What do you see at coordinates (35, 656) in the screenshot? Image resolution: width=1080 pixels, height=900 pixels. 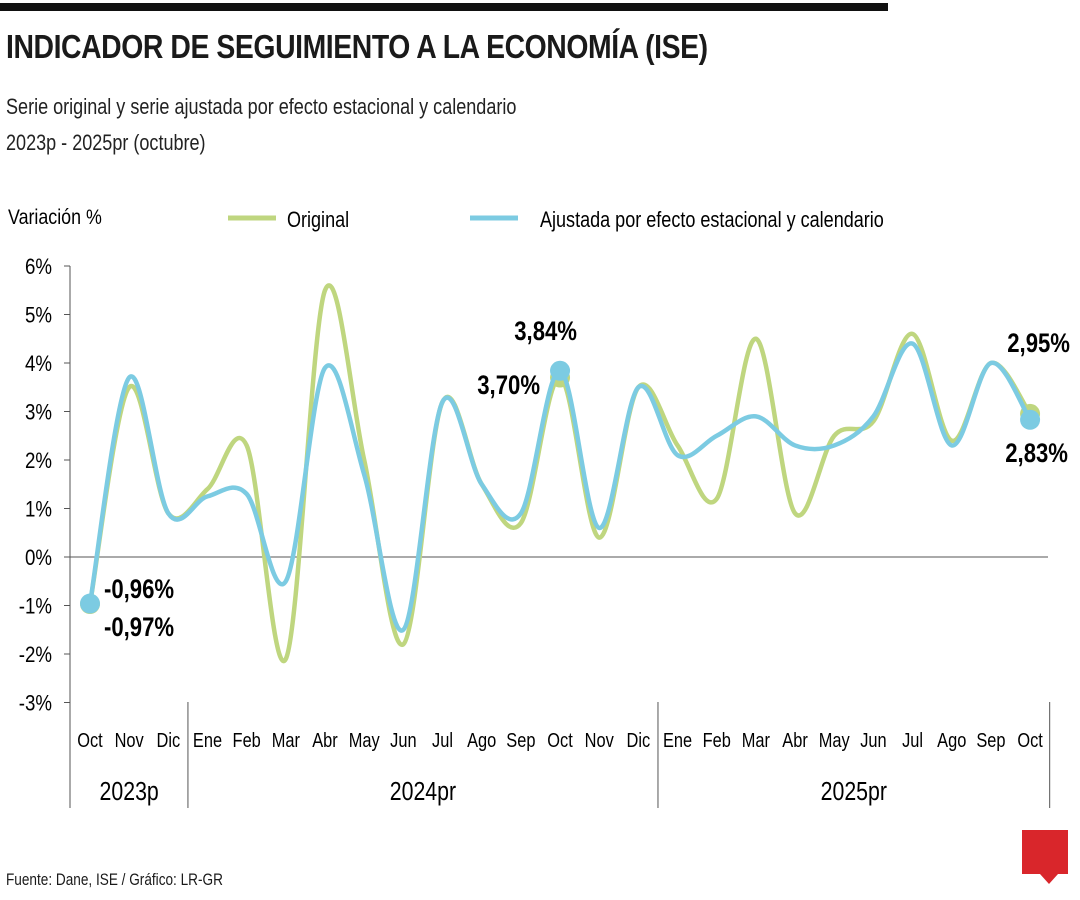 I see `y-tick-label: -2%` at bounding box center [35, 656].